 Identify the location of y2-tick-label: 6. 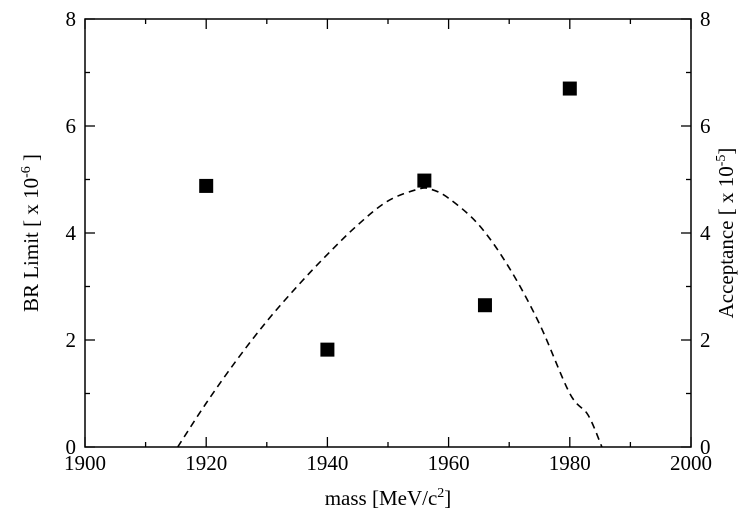
(705, 126).